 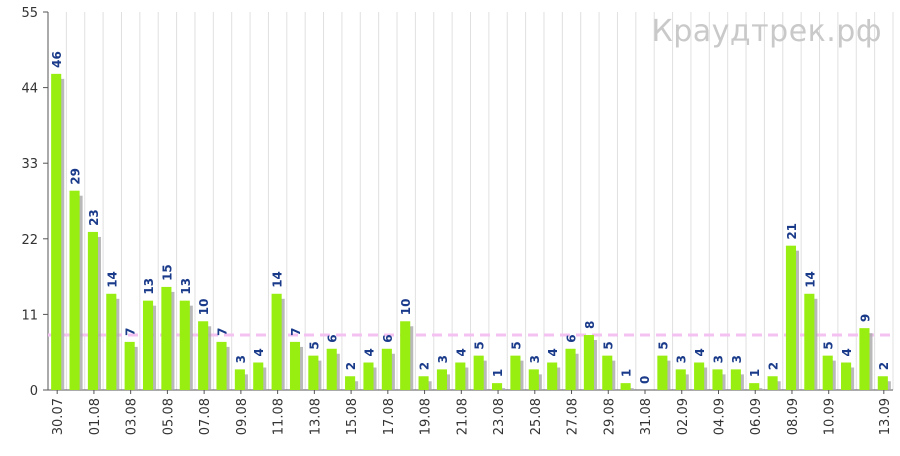 I want to click on x-tick-label: 17.08, so click(x=389, y=416).